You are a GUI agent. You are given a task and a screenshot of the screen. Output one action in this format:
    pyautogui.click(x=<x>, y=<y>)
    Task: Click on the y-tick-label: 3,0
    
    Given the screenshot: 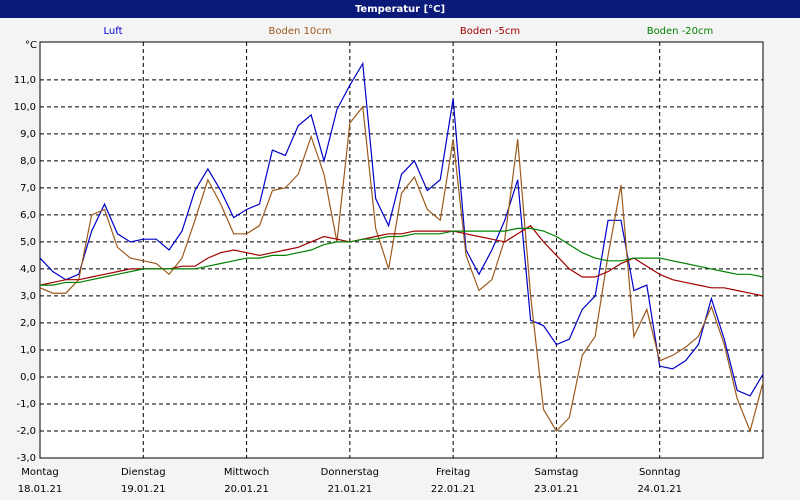 What is the action you would take?
    pyautogui.click(x=28, y=296)
    